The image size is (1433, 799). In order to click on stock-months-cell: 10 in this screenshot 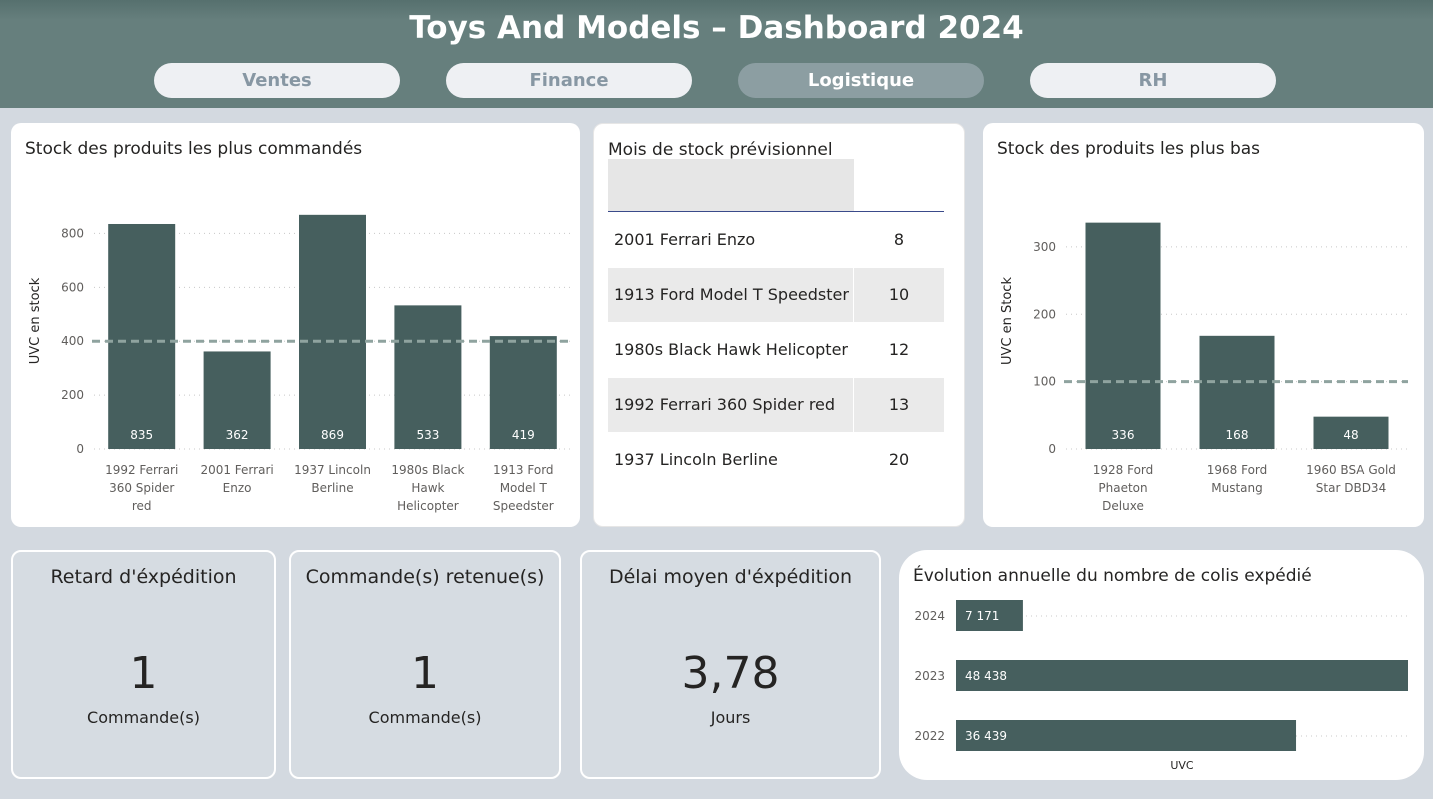, I will do `click(899, 294)`.